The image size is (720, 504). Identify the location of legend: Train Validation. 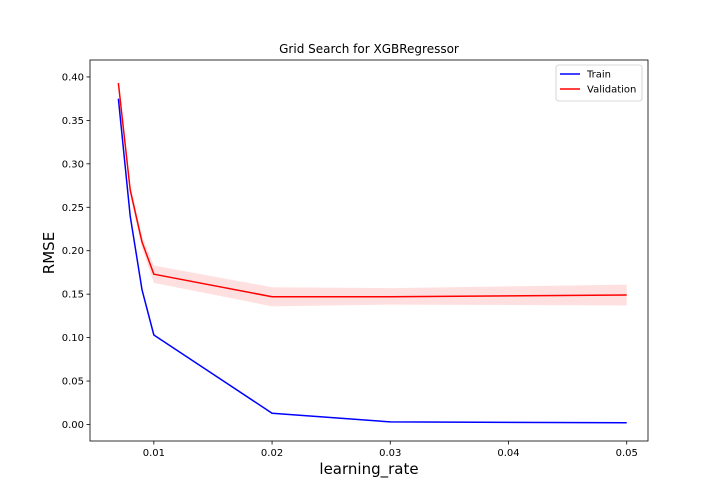
(599, 83).